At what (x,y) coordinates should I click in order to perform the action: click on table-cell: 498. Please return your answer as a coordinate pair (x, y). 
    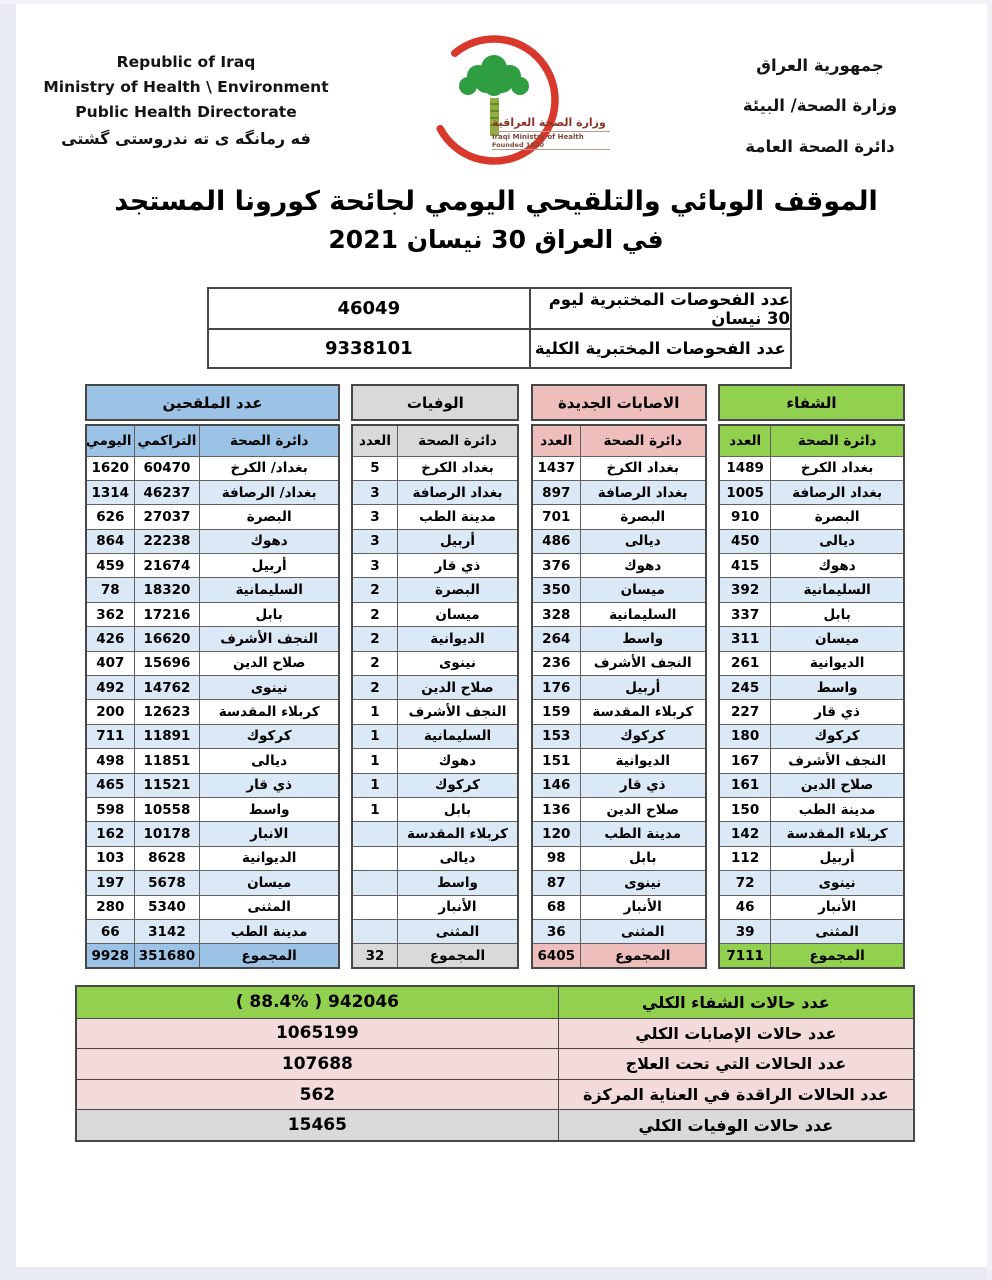
    Looking at the image, I should click on (110, 761).